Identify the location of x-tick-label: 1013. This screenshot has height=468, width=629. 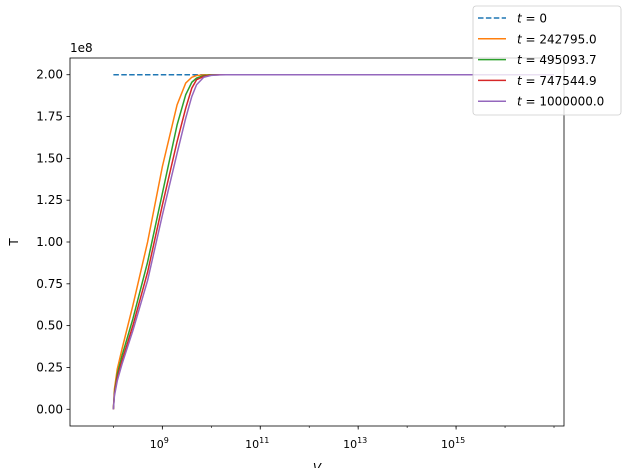
(355, 443).